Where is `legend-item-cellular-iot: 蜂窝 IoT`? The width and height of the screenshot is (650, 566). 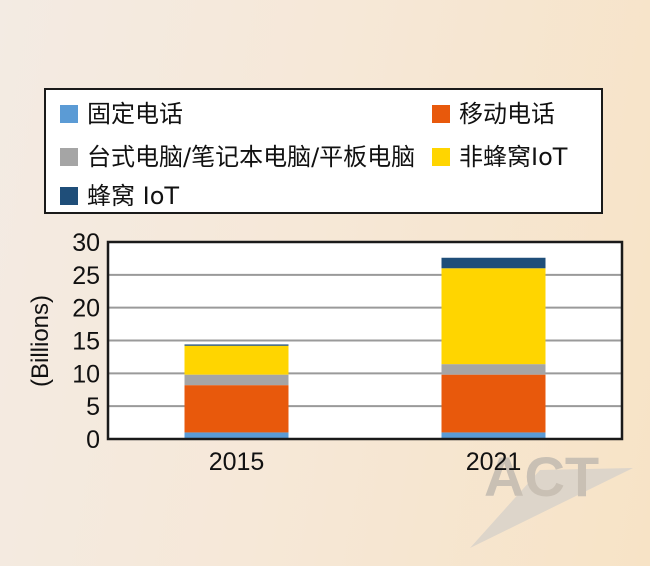
legend-item-cellular-iot: 蜂窝 IoT is located at coordinates (119, 196).